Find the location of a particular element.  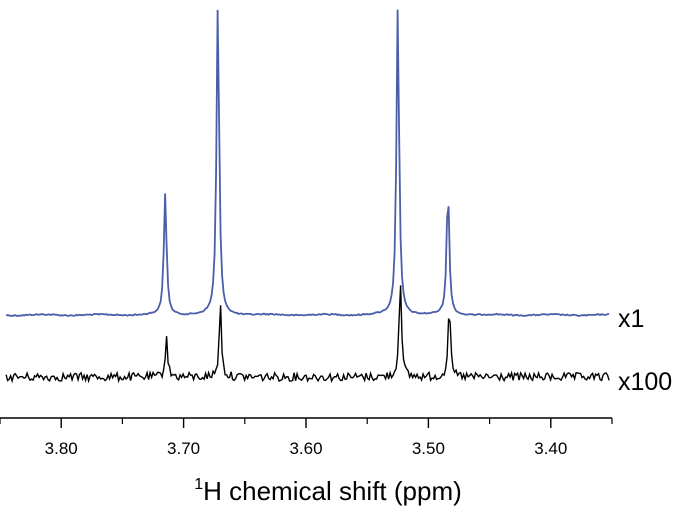

x-tick-label: 3.40 is located at coordinates (550, 448).